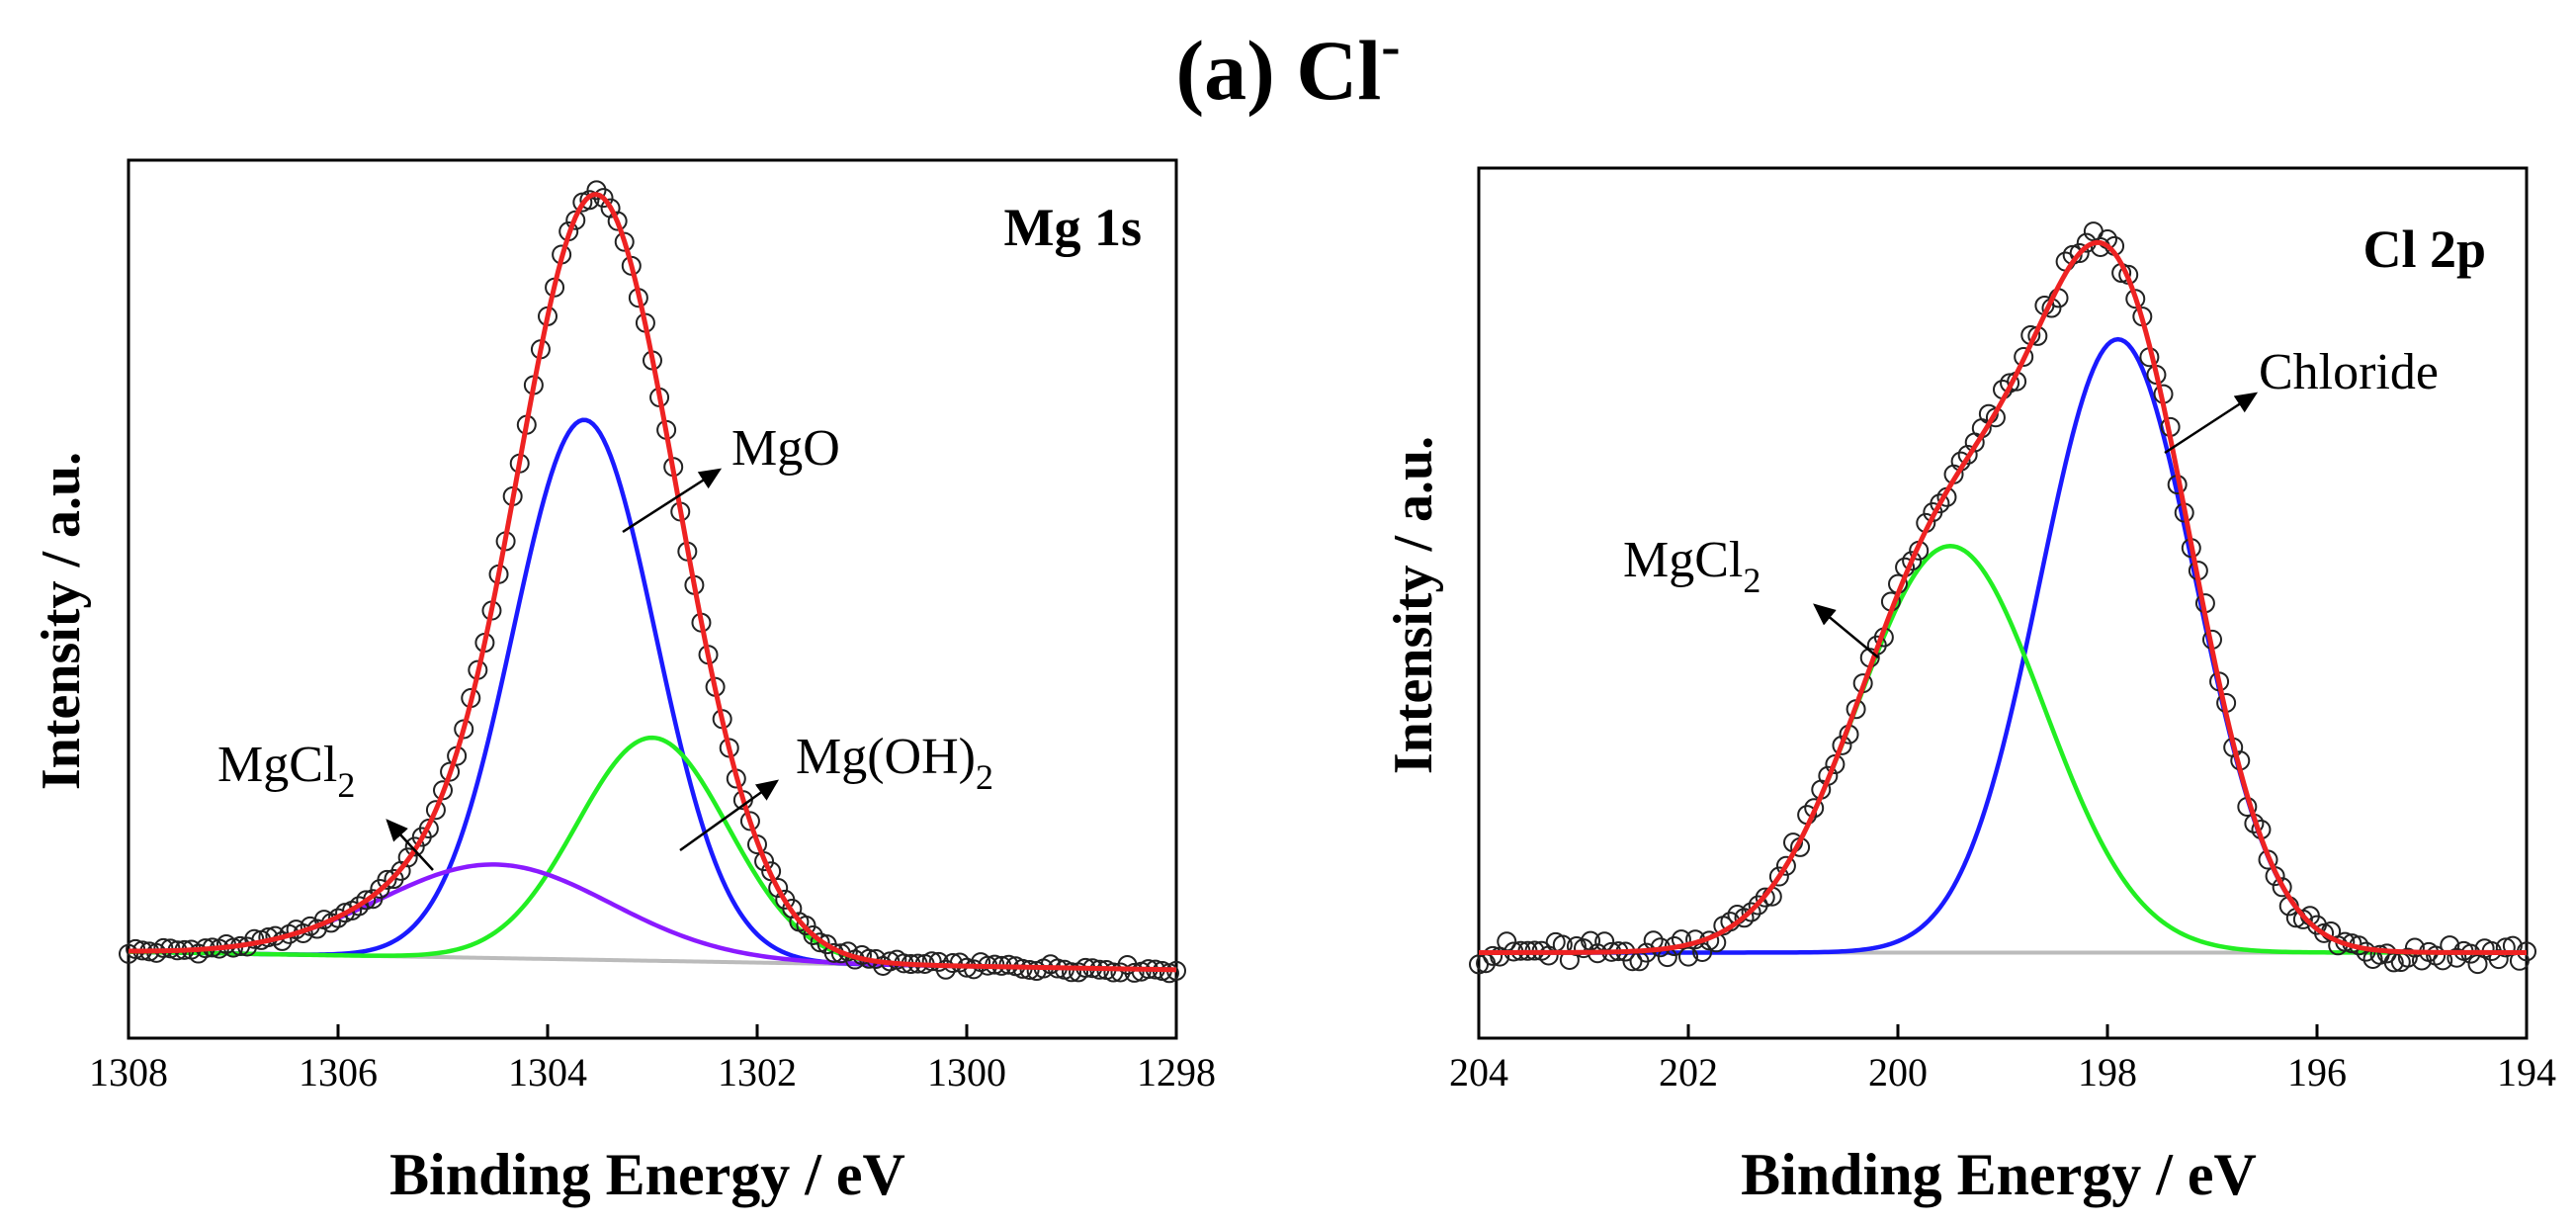  Describe the element at coordinates (2107, 1072) in the screenshot. I see `cl2p-x-tick-label: 198` at that location.